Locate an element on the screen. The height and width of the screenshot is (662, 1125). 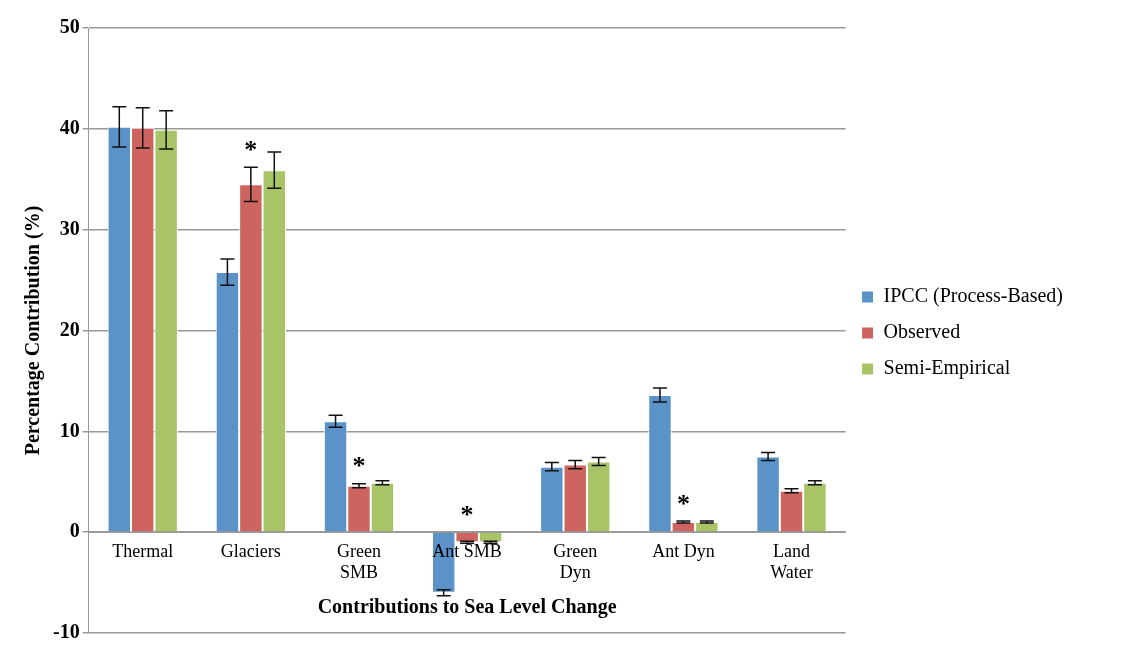
x-axis-title: Contributions to Sea Level Change is located at coordinates (467, 606).